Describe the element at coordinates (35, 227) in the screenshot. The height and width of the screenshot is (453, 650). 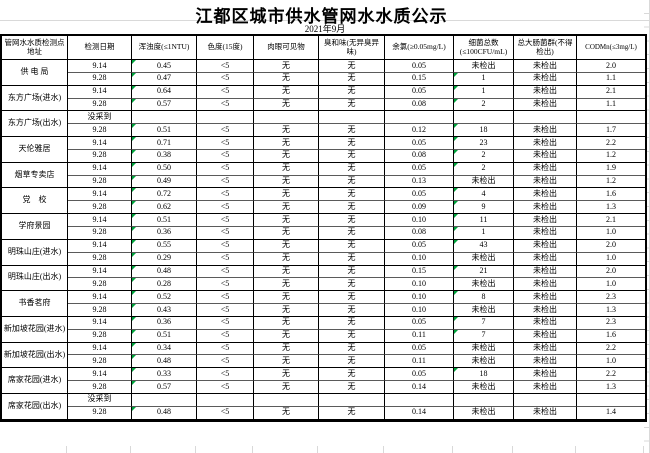
I see `site-name-cell: 学府景园` at that location.